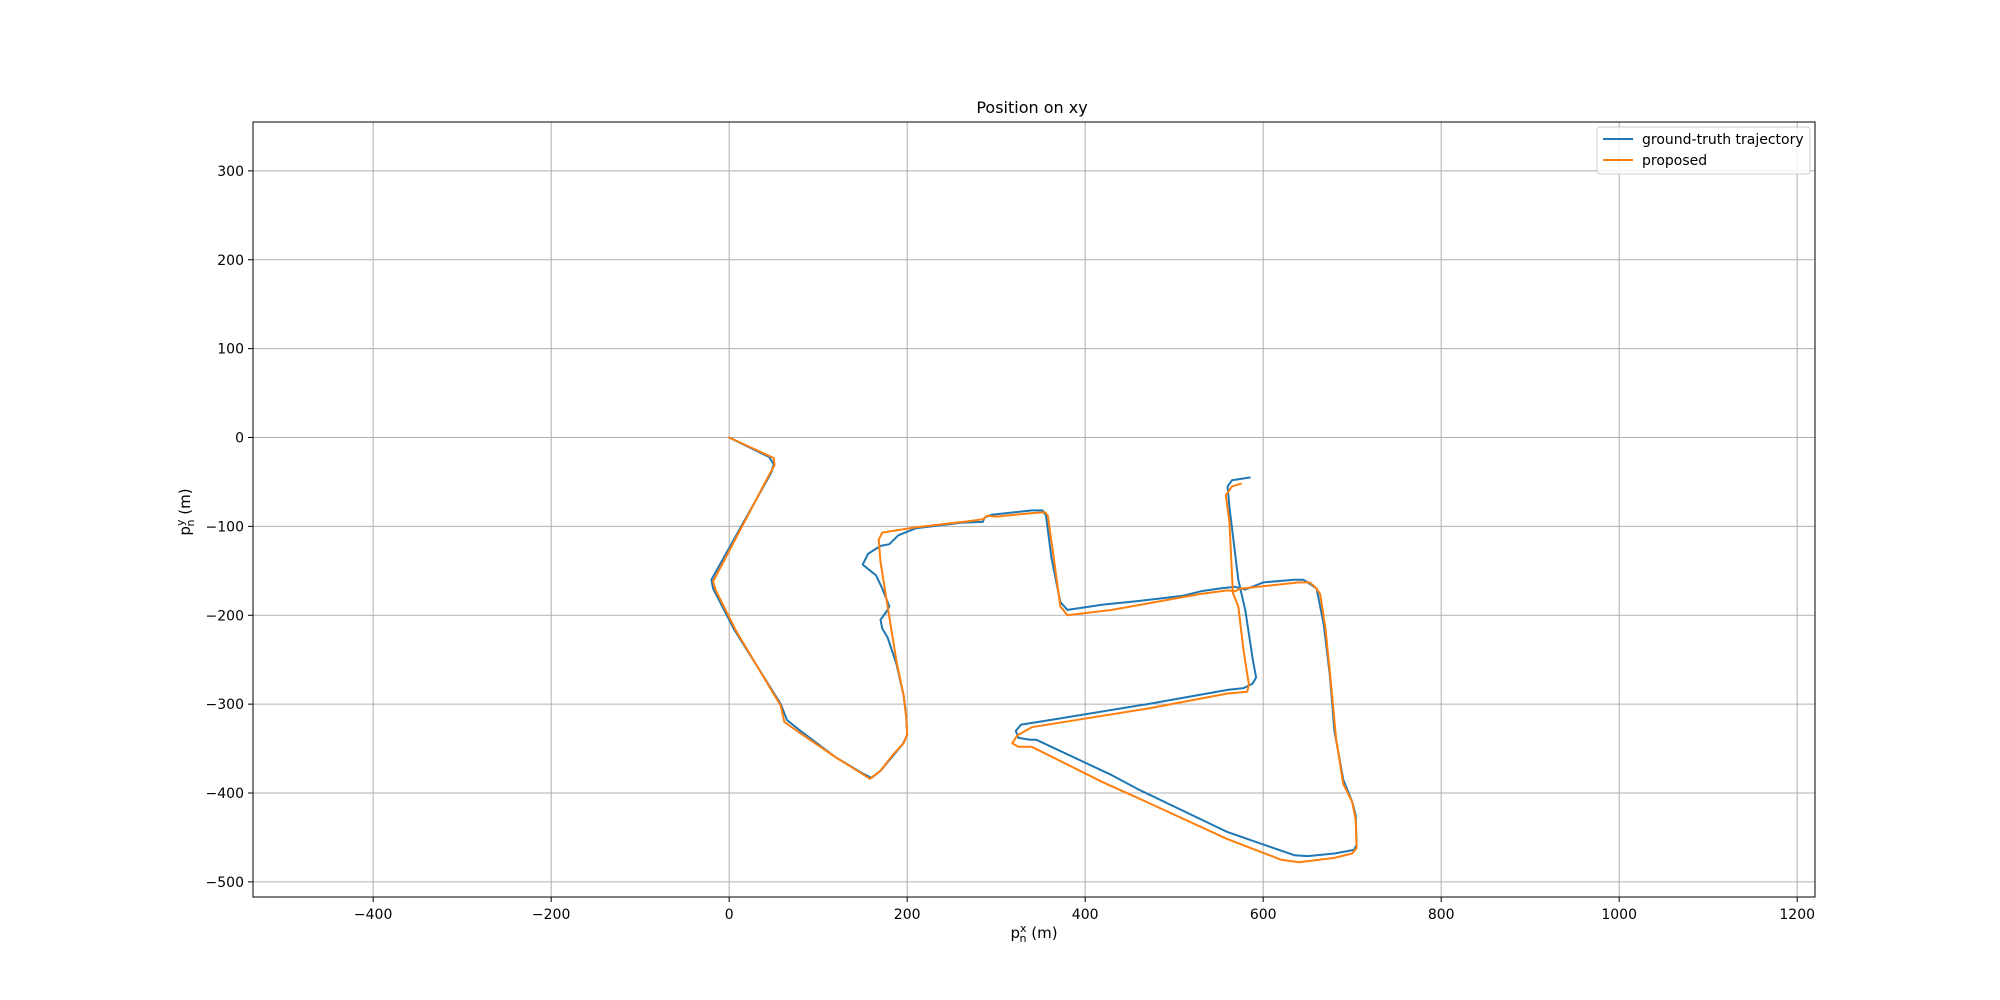  I want to click on y-tick-label: −400, so click(225, 794).